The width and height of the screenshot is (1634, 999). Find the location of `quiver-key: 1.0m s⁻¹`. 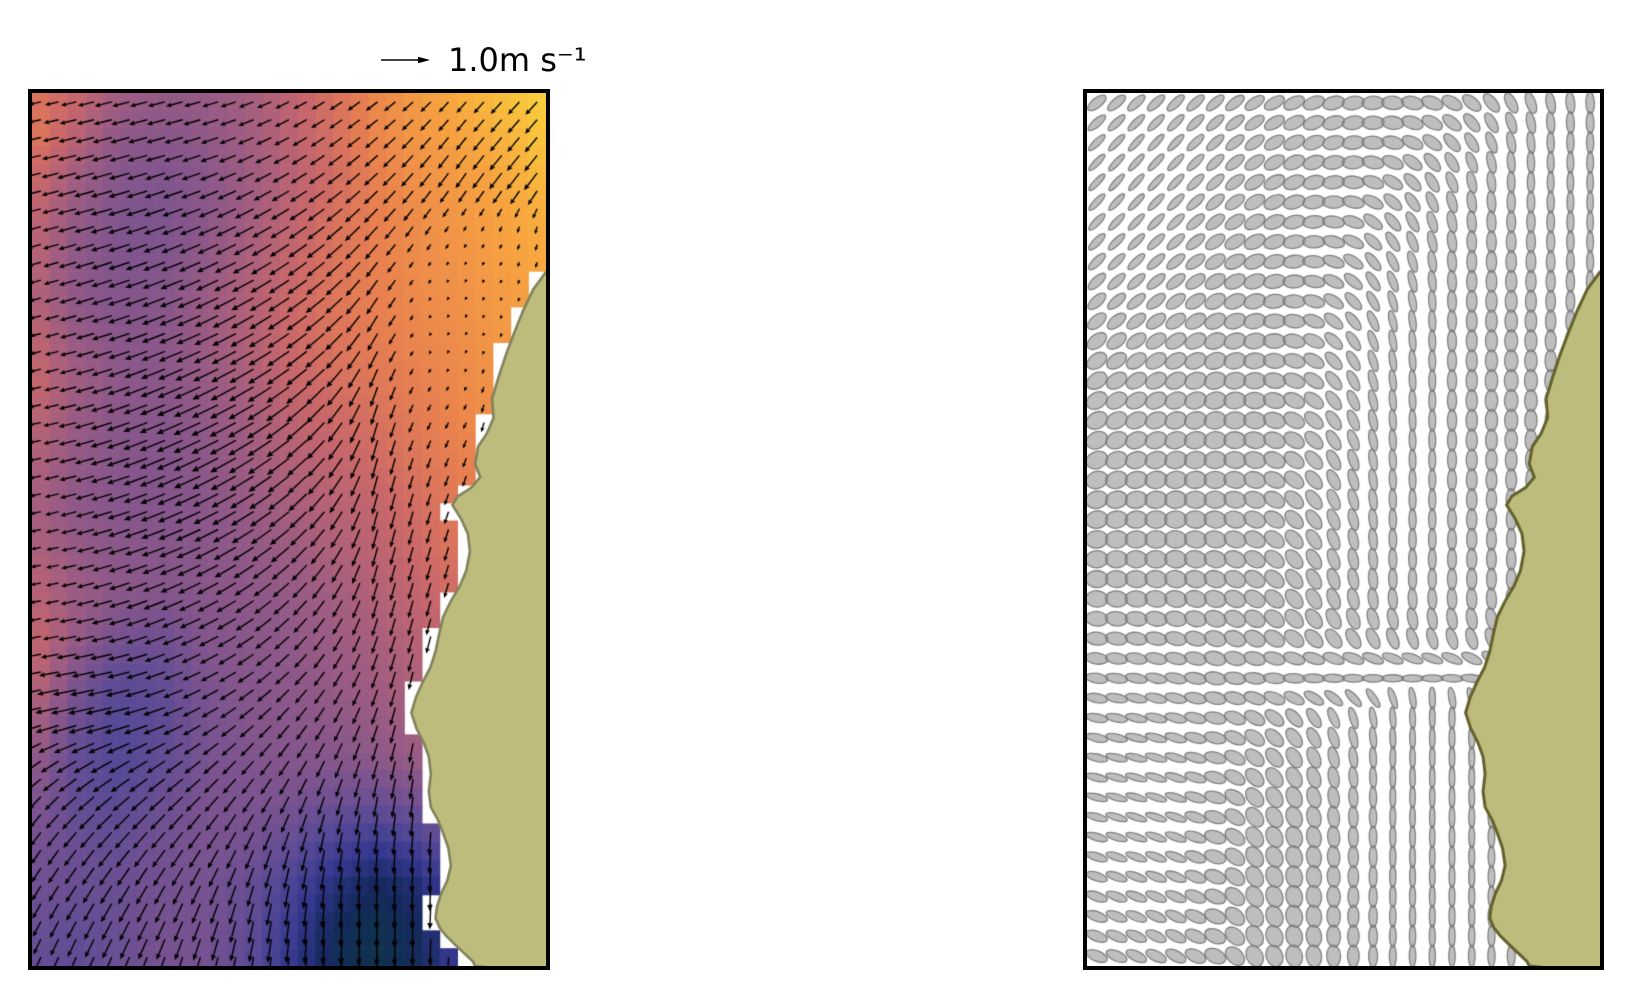

quiver-key: 1.0m s⁻¹ is located at coordinates (483, 60).